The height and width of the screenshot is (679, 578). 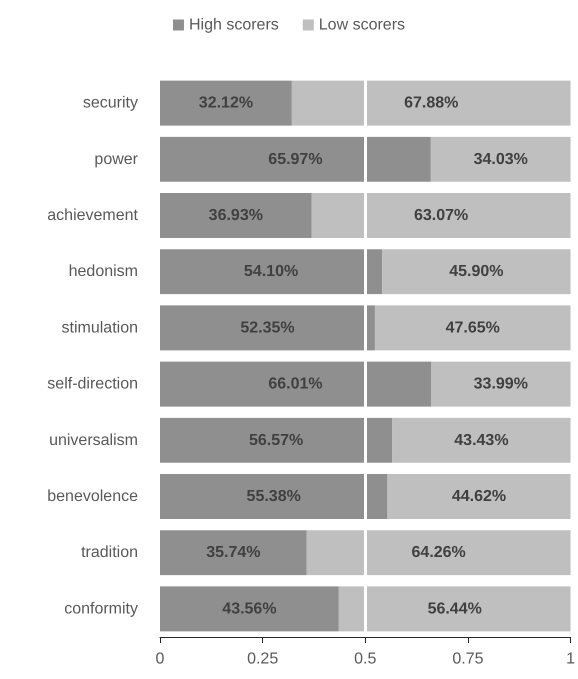 I want to click on y-tick-label: achievement, so click(x=93, y=215).